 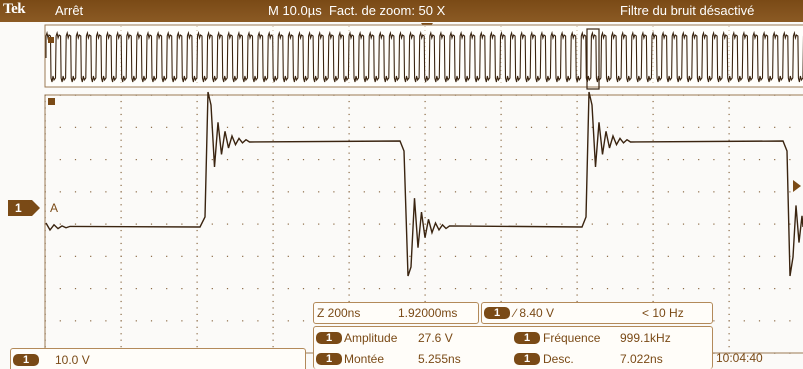 What do you see at coordinates (797, 186) in the screenshot?
I see `right-edge-marker` at bounding box center [797, 186].